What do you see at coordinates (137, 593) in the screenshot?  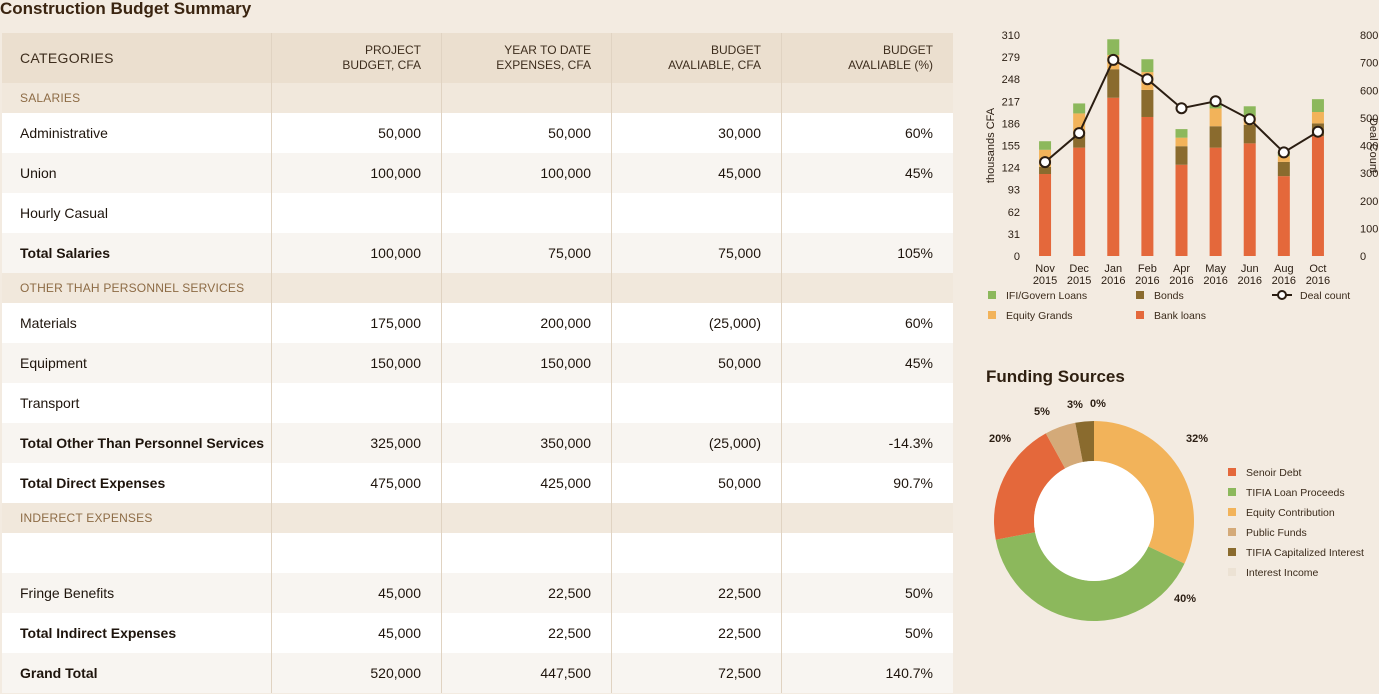 I see `row-label: Fringe Benefits` at bounding box center [137, 593].